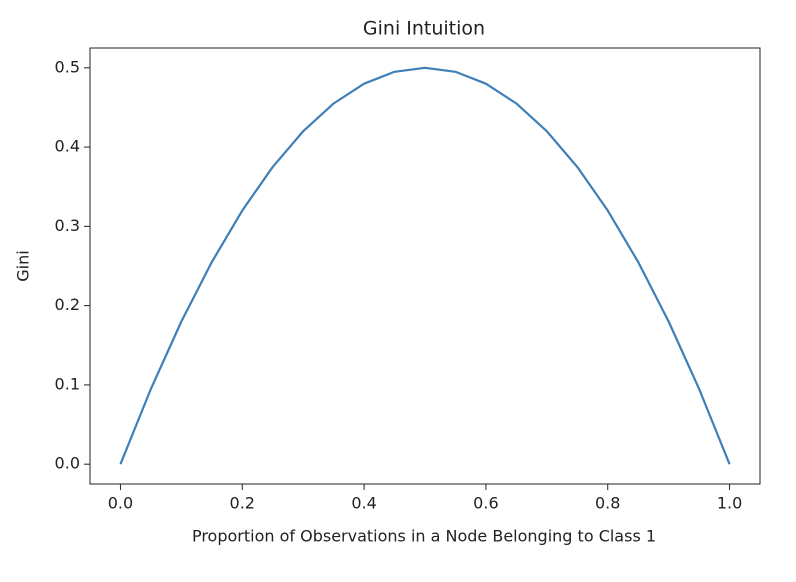 The height and width of the screenshot is (582, 796). I want to click on y-tick-label: 0.3, so click(67, 225).